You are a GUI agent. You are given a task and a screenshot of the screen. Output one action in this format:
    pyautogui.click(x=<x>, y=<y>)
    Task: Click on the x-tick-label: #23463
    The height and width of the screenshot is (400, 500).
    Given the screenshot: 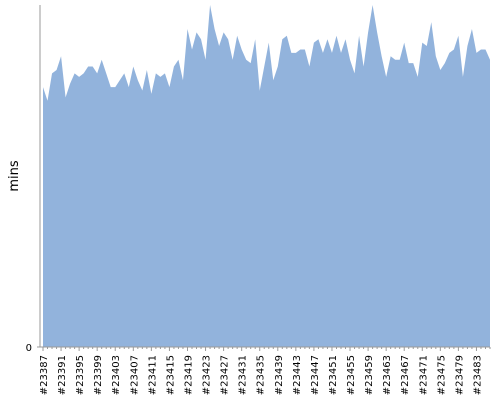 What is the action you would take?
    pyautogui.click(x=387, y=375)
    